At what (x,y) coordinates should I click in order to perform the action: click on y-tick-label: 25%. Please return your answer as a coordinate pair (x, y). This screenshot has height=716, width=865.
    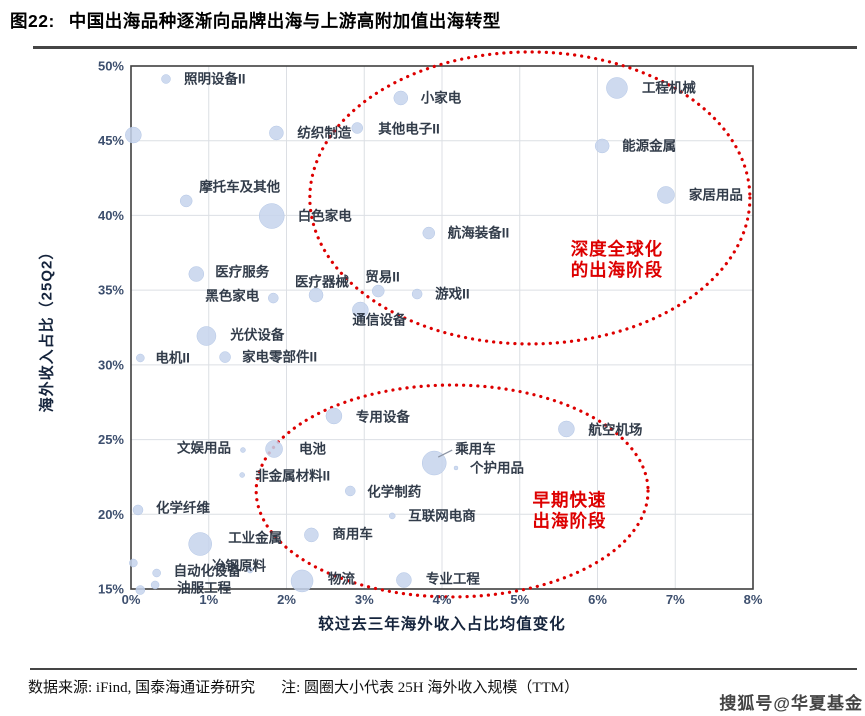
    Looking at the image, I should click on (111, 439).